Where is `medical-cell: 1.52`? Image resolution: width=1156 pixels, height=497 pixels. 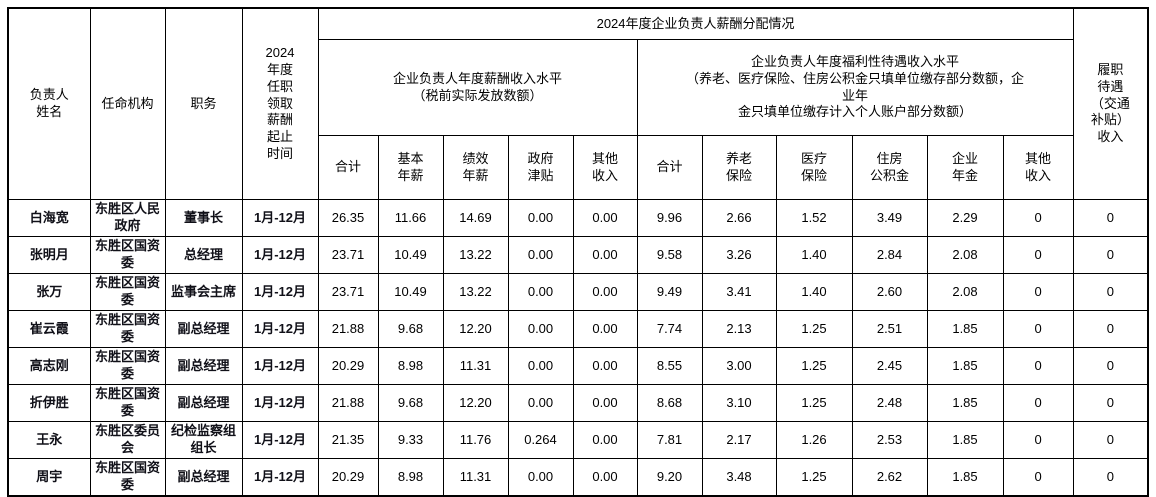
medical-cell: 1.52 is located at coordinates (814, 218).